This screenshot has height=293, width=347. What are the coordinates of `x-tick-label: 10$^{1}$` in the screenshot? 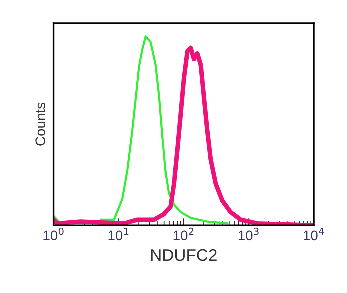 It's located at (118, 234).